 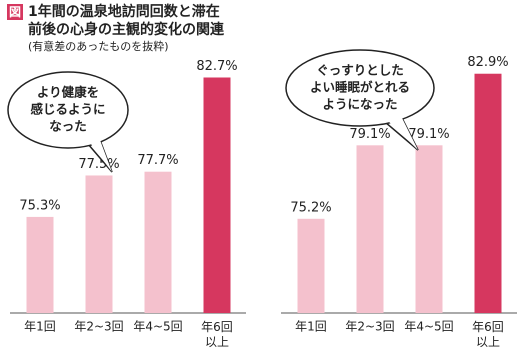 What do you see at coordinates (98, 46) in the screenshot?
I see `subtitle: (有意差のあったものを抜粋)` at bounding box center [98, 46].